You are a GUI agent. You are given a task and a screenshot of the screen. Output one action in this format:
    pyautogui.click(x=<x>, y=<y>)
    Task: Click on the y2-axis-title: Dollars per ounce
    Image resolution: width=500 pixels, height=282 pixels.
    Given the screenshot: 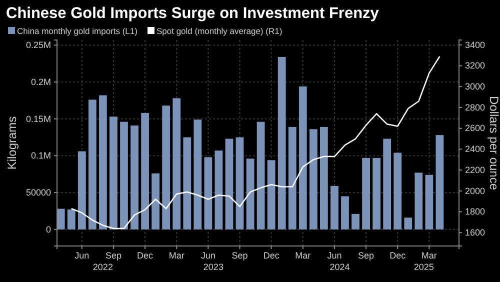 What is the action you would take?
    pyautogui.click(x=493, y=143)
    